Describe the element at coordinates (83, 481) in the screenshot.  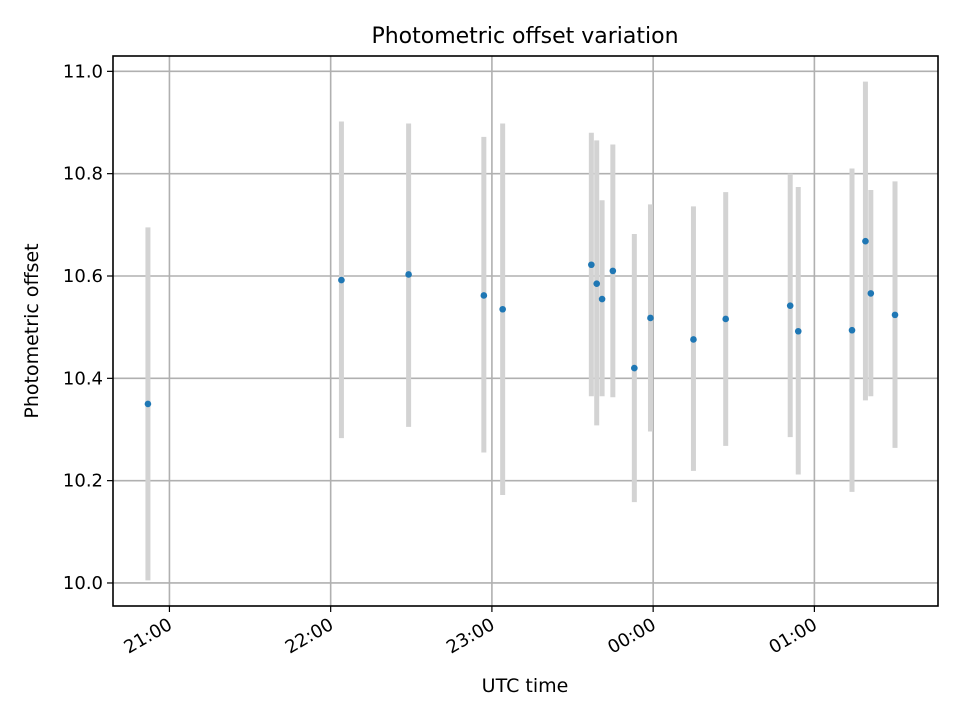
I see `y-tick-label: 10.2` at that location.